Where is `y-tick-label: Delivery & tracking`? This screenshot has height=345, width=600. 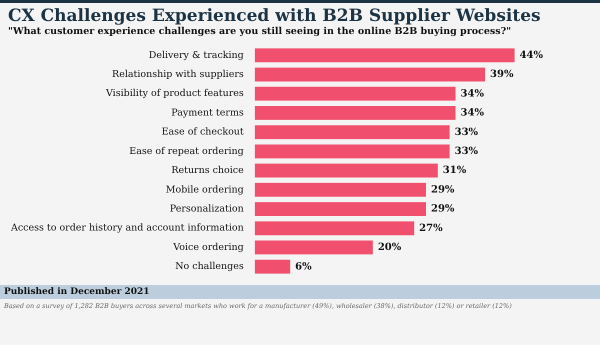 y-tick-label: Delivery & tracking is located at coordinates (196, 55).